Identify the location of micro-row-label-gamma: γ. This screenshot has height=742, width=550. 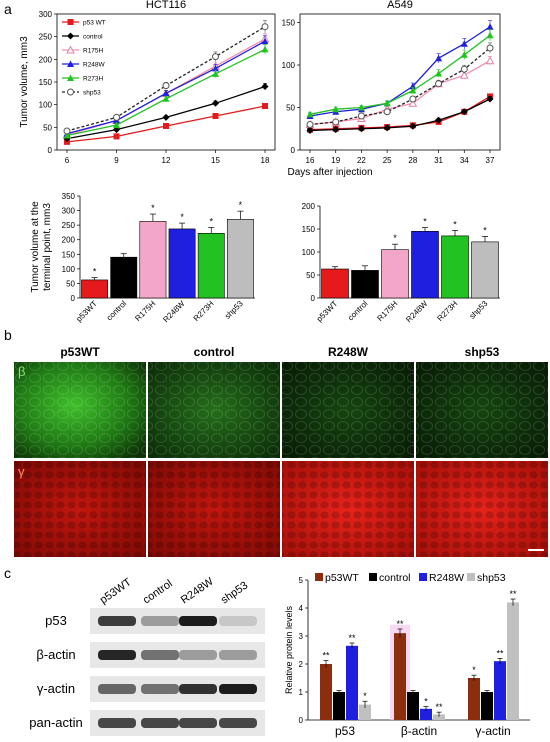
(21, 471).